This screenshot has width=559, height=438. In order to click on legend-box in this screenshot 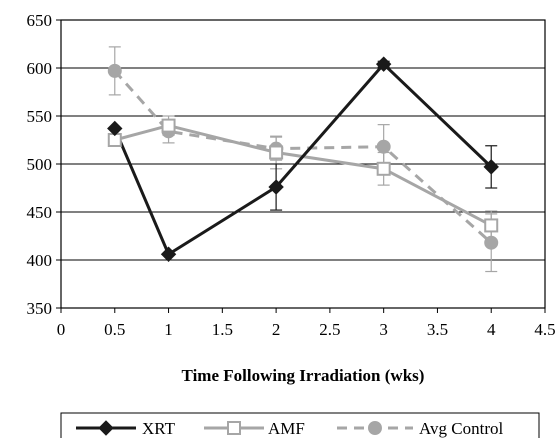, I will do `click(300, 425)`.